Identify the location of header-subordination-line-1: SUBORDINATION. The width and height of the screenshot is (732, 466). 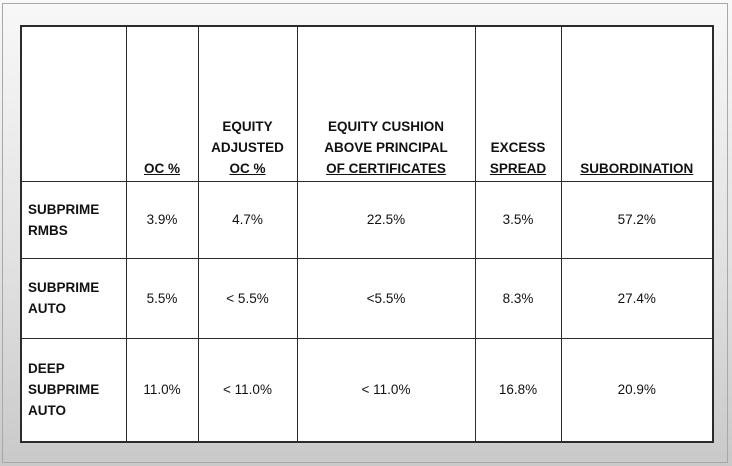
(637, 168).